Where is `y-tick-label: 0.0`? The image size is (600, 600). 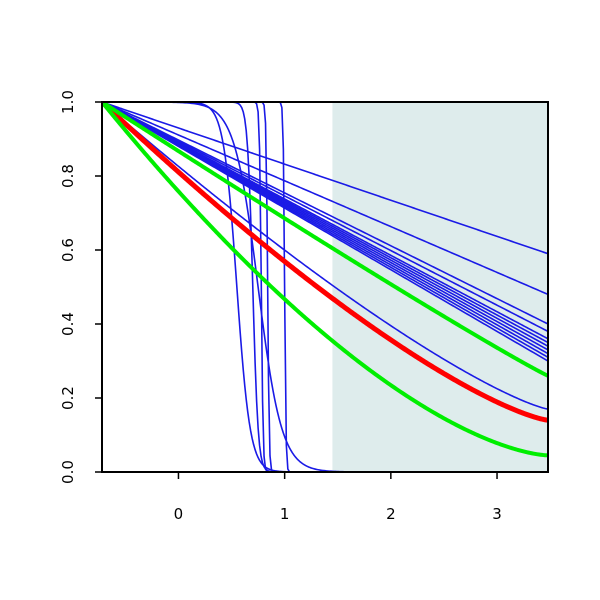 y-tick-label: 0.0 is located at coordinates (68, 472).